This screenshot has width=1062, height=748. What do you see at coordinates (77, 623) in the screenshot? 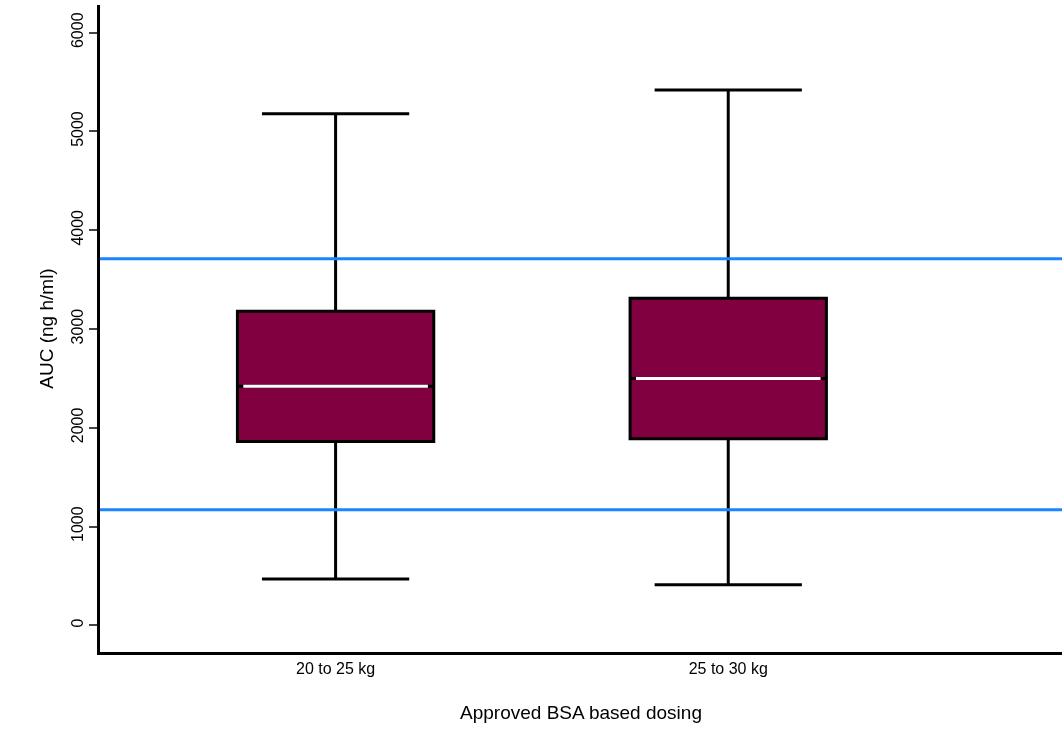
I see `y-tick-label: 0` at bounding box center [77, 623].